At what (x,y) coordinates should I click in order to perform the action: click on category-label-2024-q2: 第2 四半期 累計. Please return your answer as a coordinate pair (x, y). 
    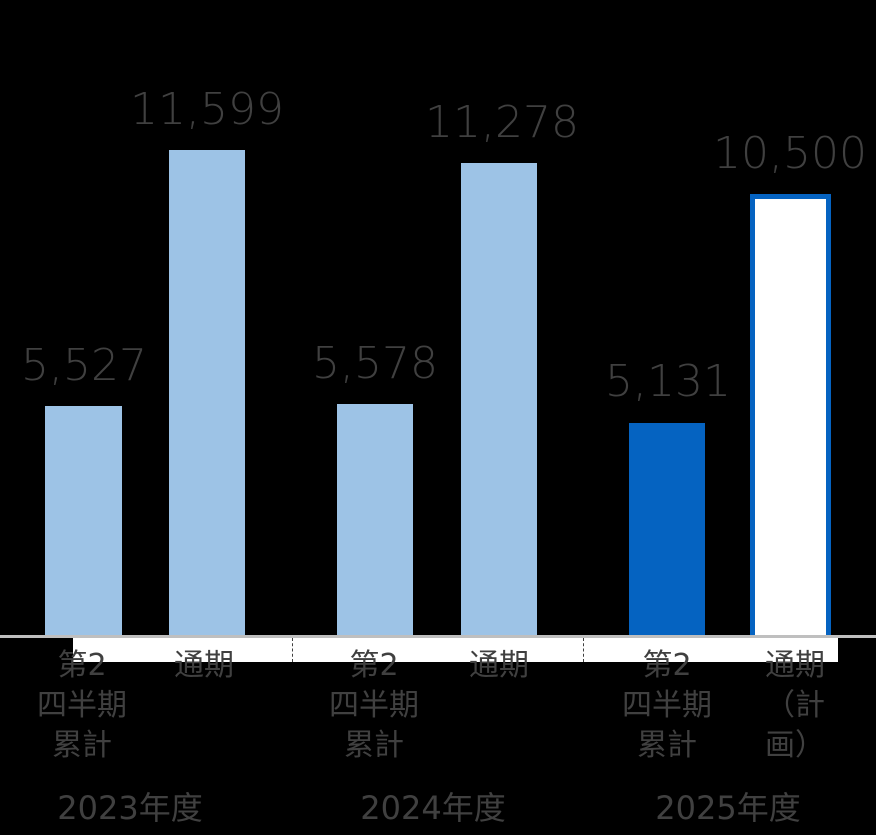
    Looking at the image, I should click on (374, 705).